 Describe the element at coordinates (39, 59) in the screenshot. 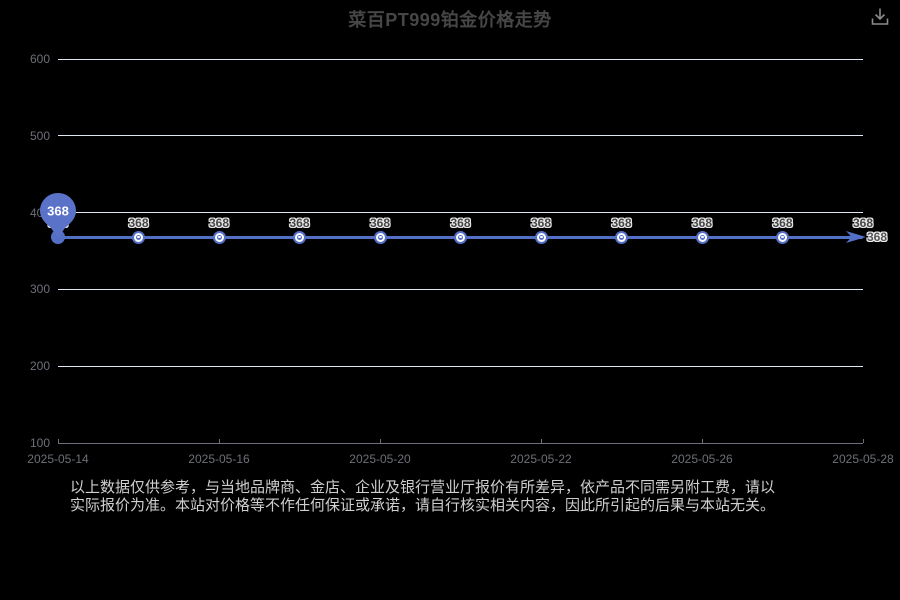

I see `y-axis-label: 600` at that location.